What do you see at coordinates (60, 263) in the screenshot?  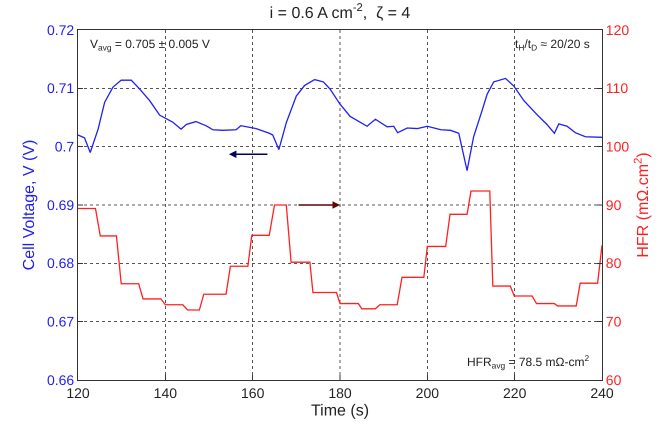 I see `y-tick-label: 0.68` at bounding box center [60, 263].